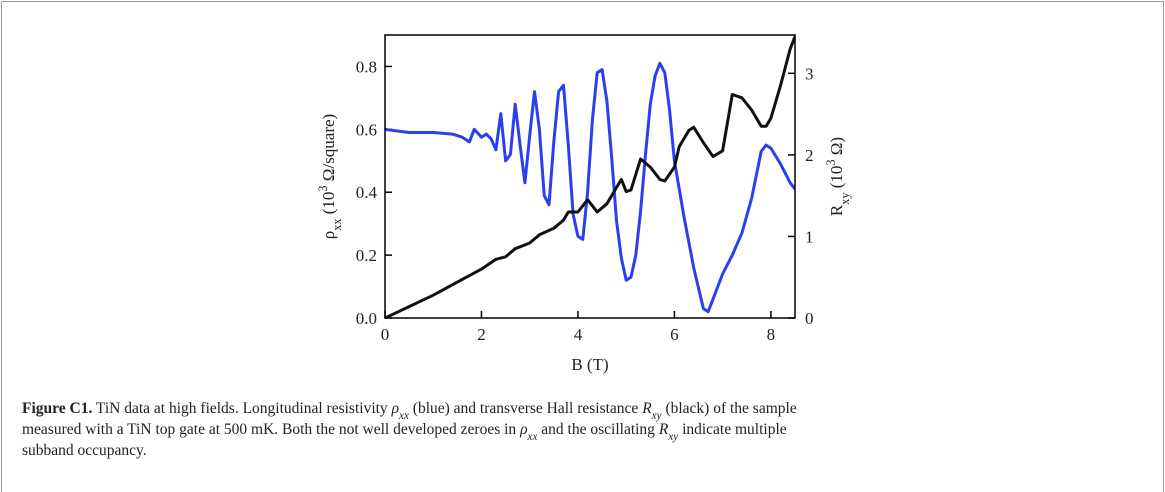 This screenshot has height=492, width=1165. I want to click on y-tick-label: 0.8, so click(366, 66).